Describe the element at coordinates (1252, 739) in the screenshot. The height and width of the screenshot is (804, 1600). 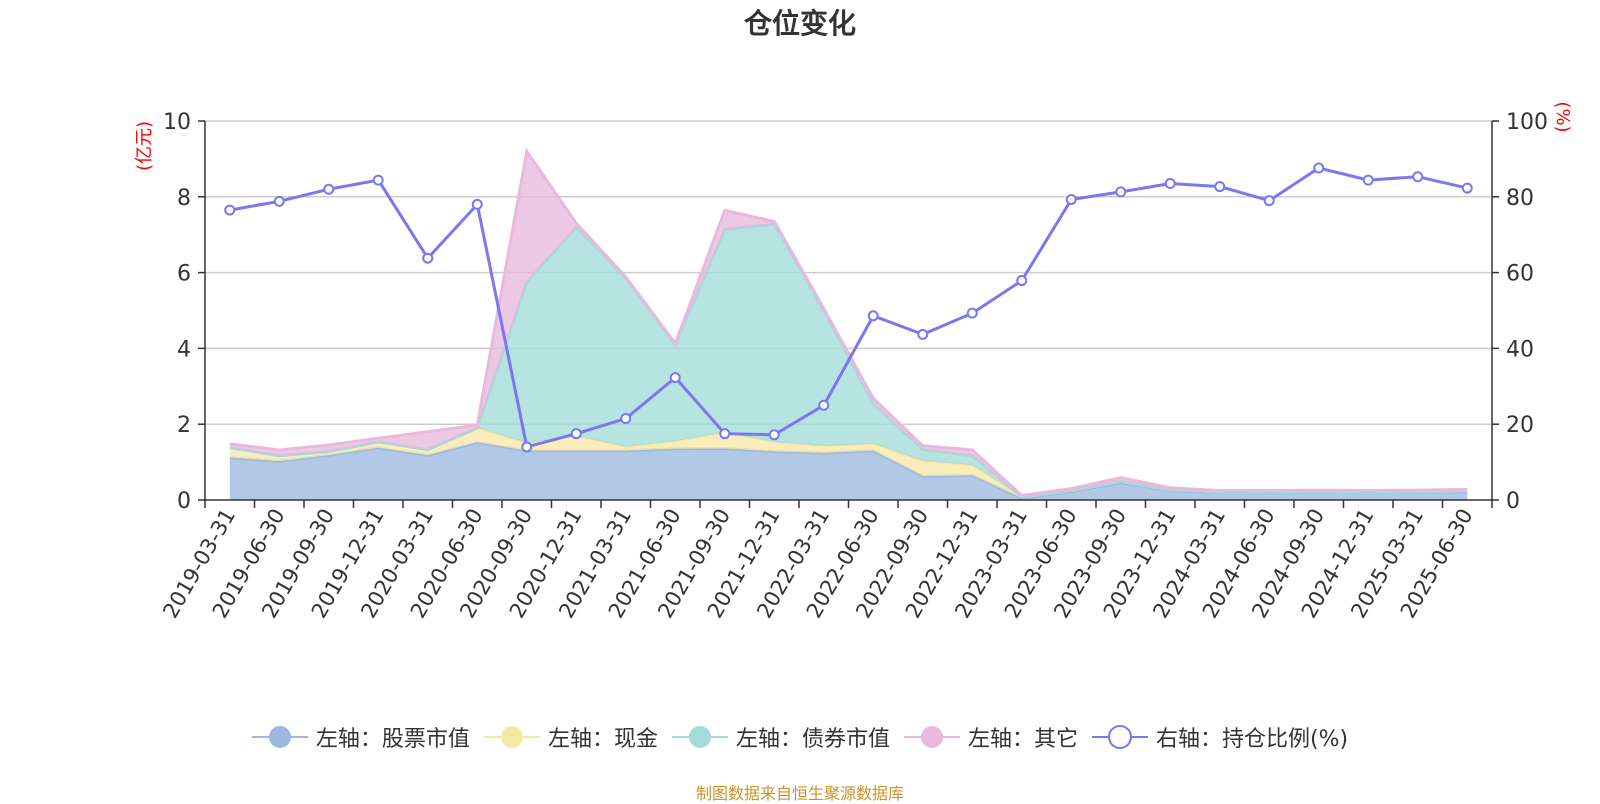
I see `legend-label: 右轴：持仓比例(%)` at that location.